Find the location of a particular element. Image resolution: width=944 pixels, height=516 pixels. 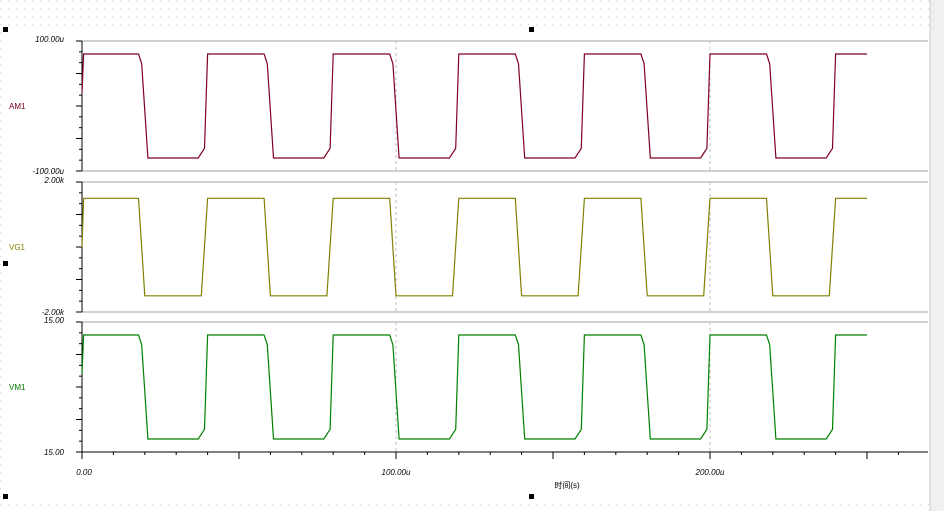

scrollbar-track is located at coordinates (937, 255).